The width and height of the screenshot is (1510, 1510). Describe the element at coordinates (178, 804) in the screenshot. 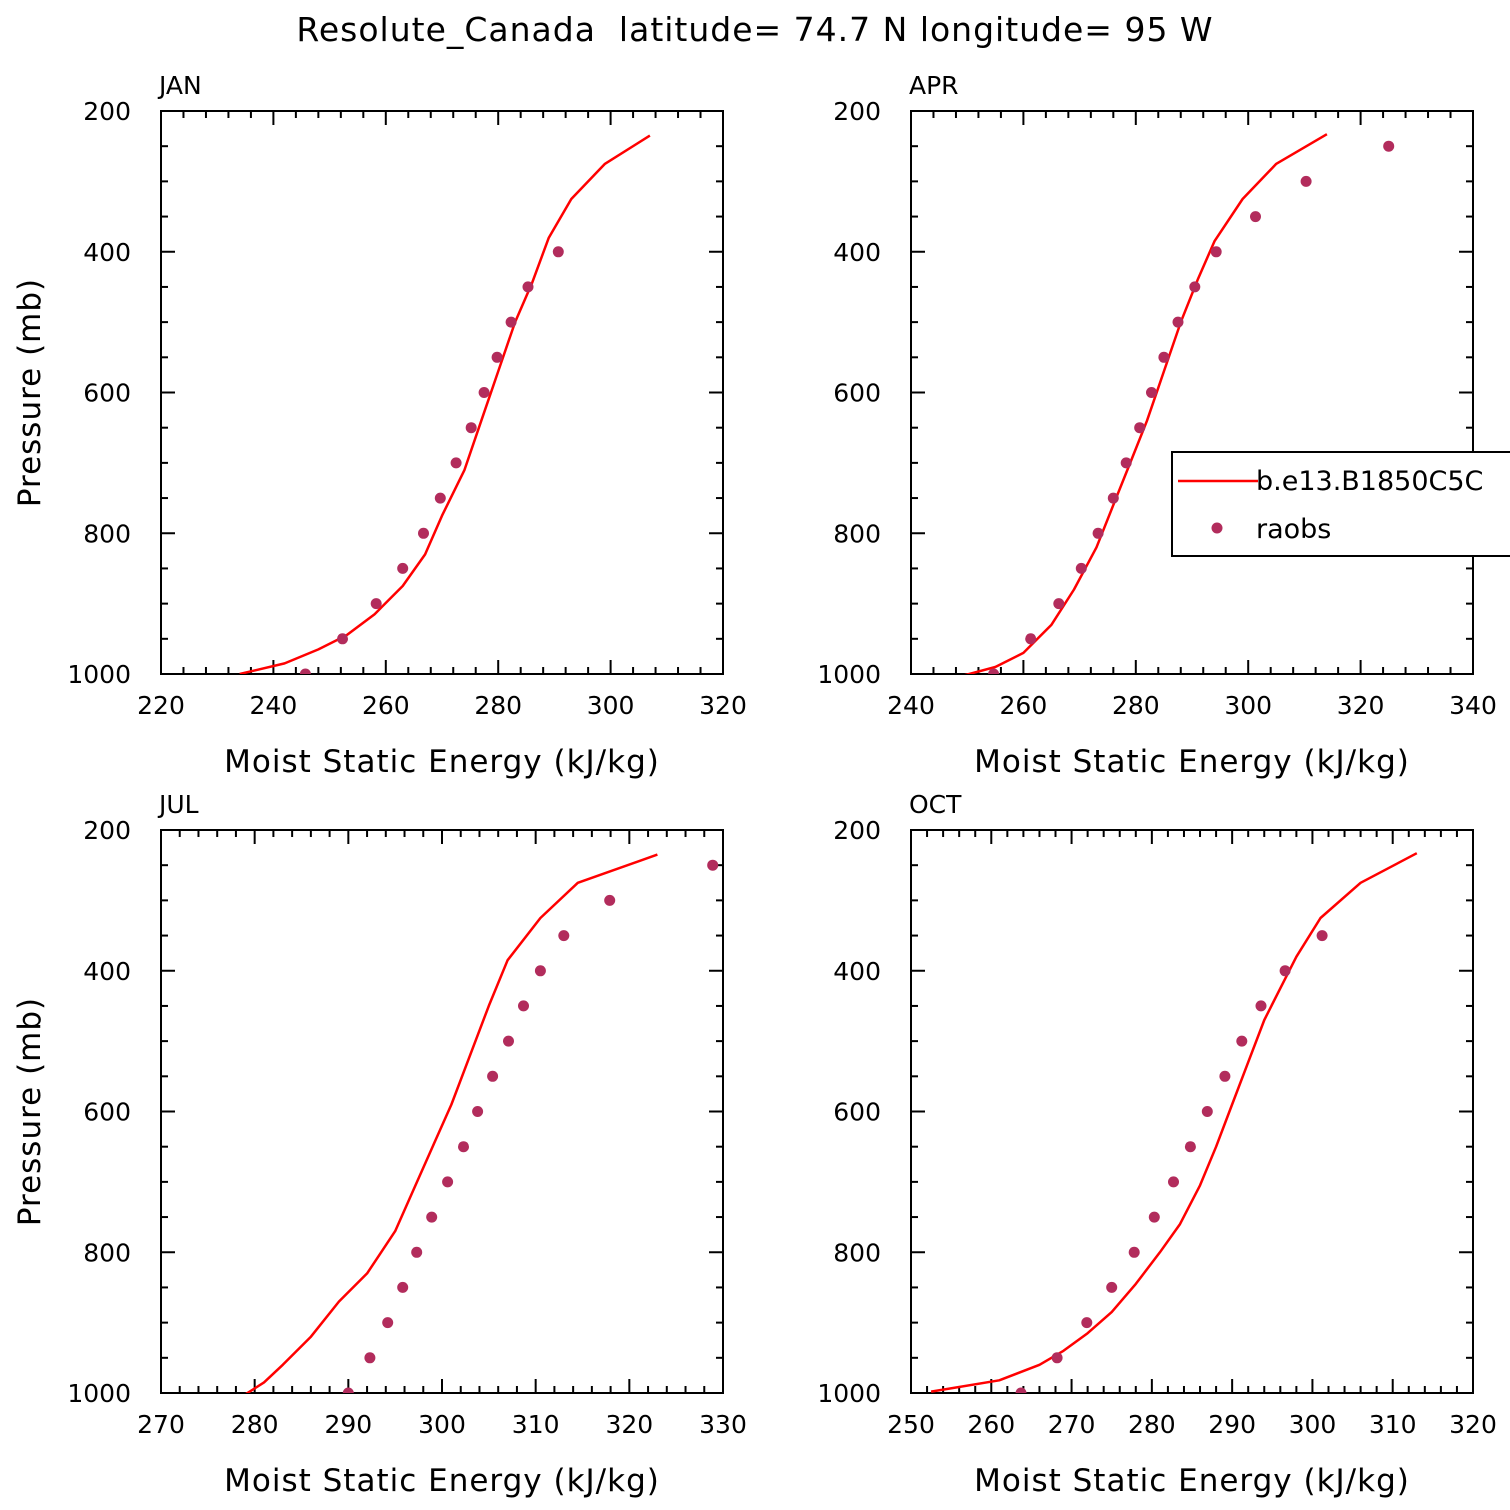

I see `panel-label: JUL` at that location.